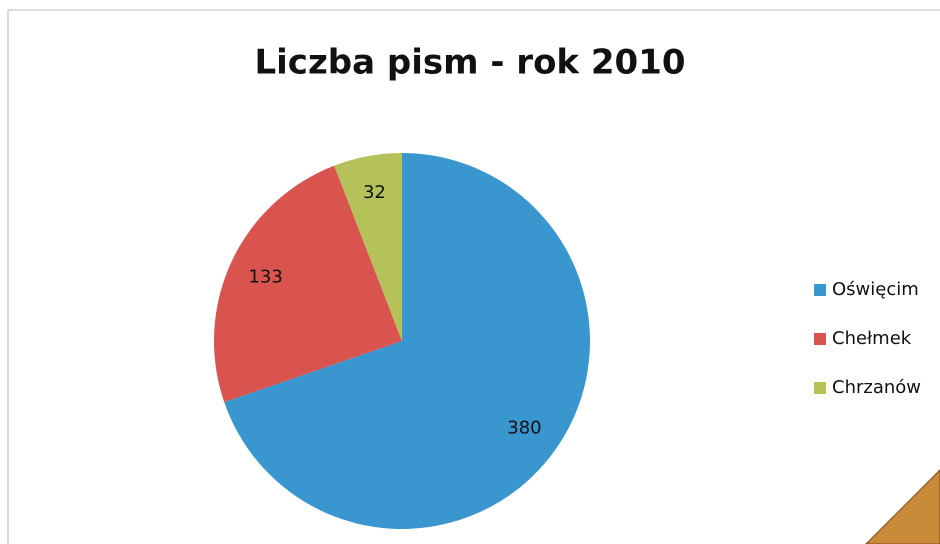 The image size is (940, 544). Describe the element at coordinates (876, 387) in the screenshot. I see `legend-label: Chrzanów` at that location.